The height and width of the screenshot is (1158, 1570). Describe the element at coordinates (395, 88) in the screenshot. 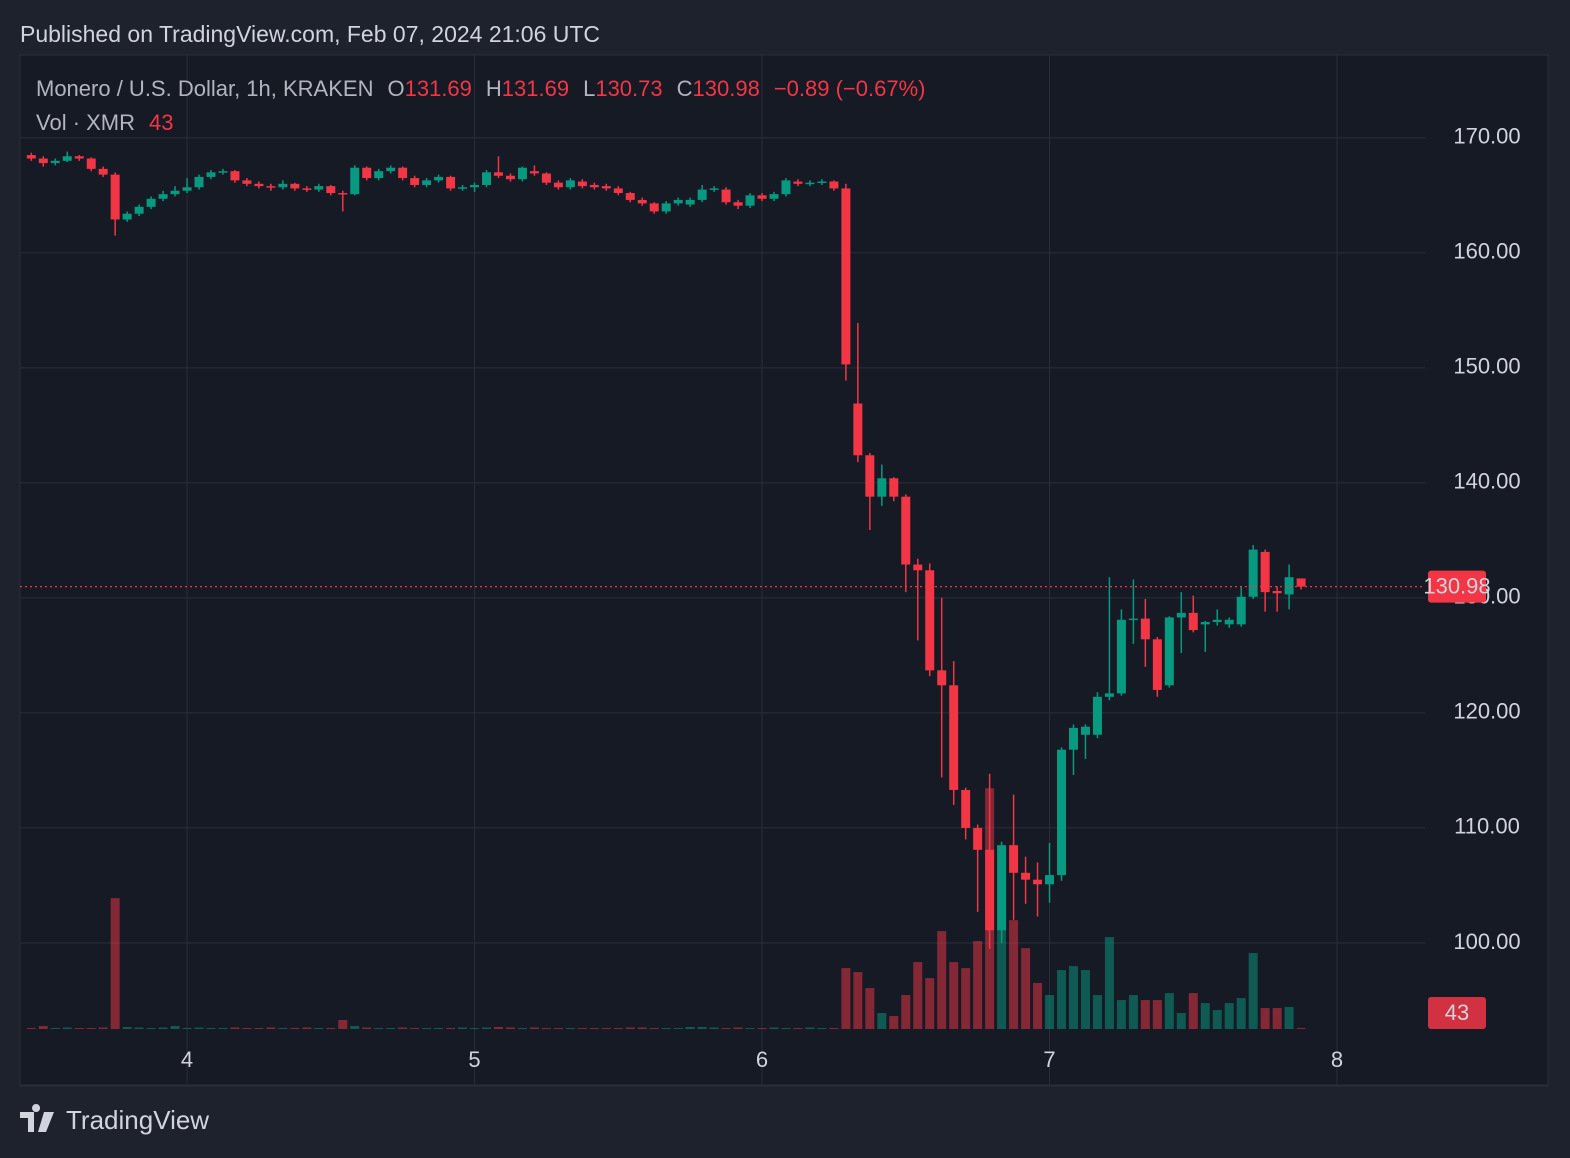

I see `open-label: O` at that location.